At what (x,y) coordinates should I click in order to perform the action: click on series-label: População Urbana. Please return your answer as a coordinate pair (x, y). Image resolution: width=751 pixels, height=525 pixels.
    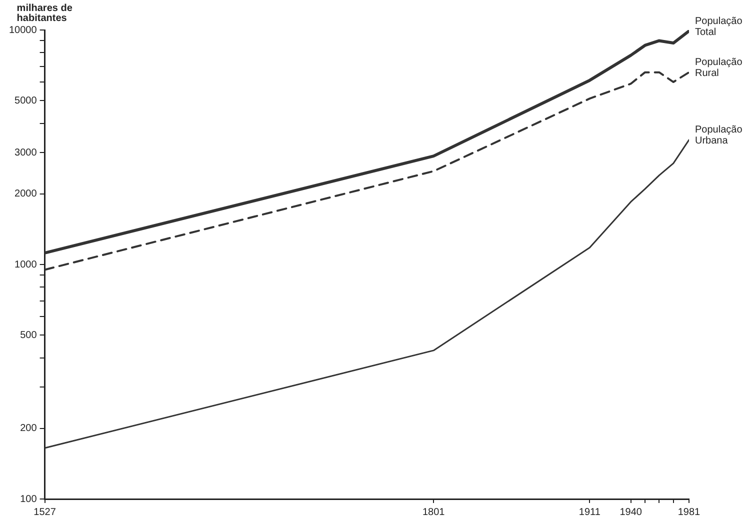
    Looking at the image, I should click on (719, 135).